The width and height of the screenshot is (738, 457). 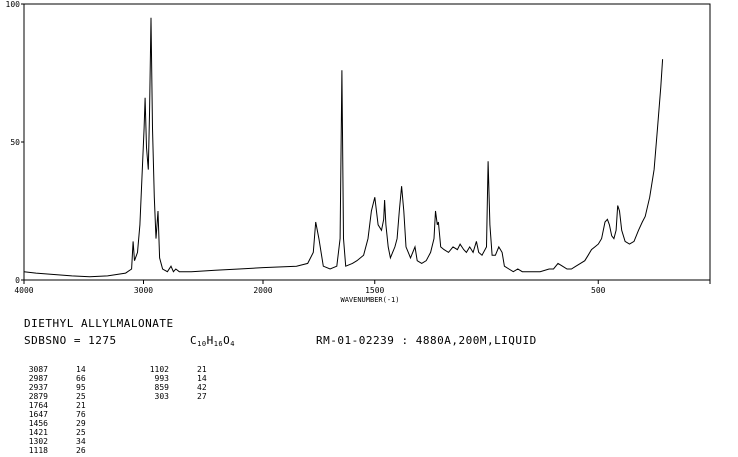 What do you see at coordinates (161, 378) in the screenshot?
I see `peak-wavenumber: 993` at bounding box center [161, 378].